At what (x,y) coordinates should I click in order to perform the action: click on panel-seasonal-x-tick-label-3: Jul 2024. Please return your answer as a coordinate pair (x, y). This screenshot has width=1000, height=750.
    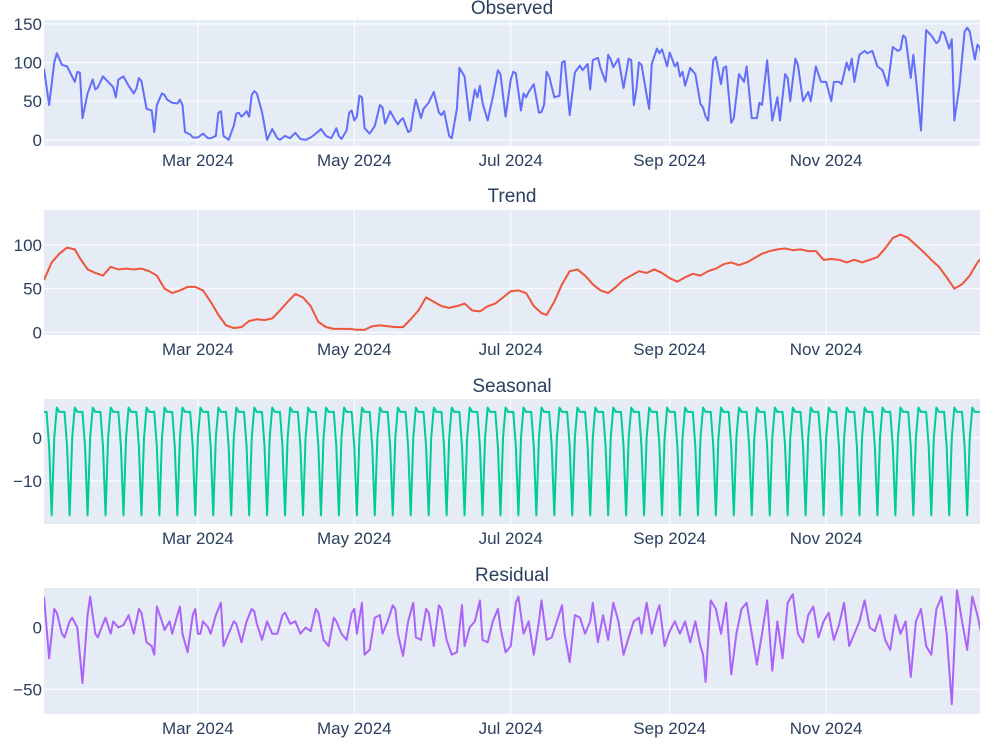
    Looking at the image, I should click on (511, 538).